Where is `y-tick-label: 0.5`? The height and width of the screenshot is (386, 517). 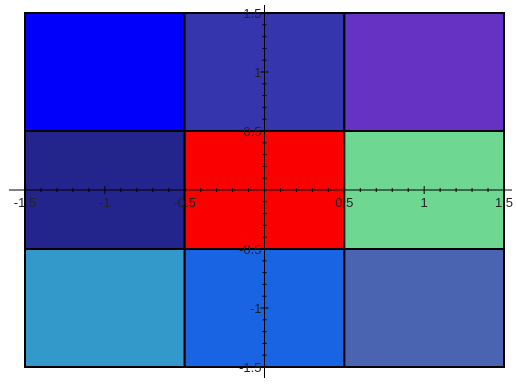 y-tick-label: 0.5 is located at coordinates (252, 131).